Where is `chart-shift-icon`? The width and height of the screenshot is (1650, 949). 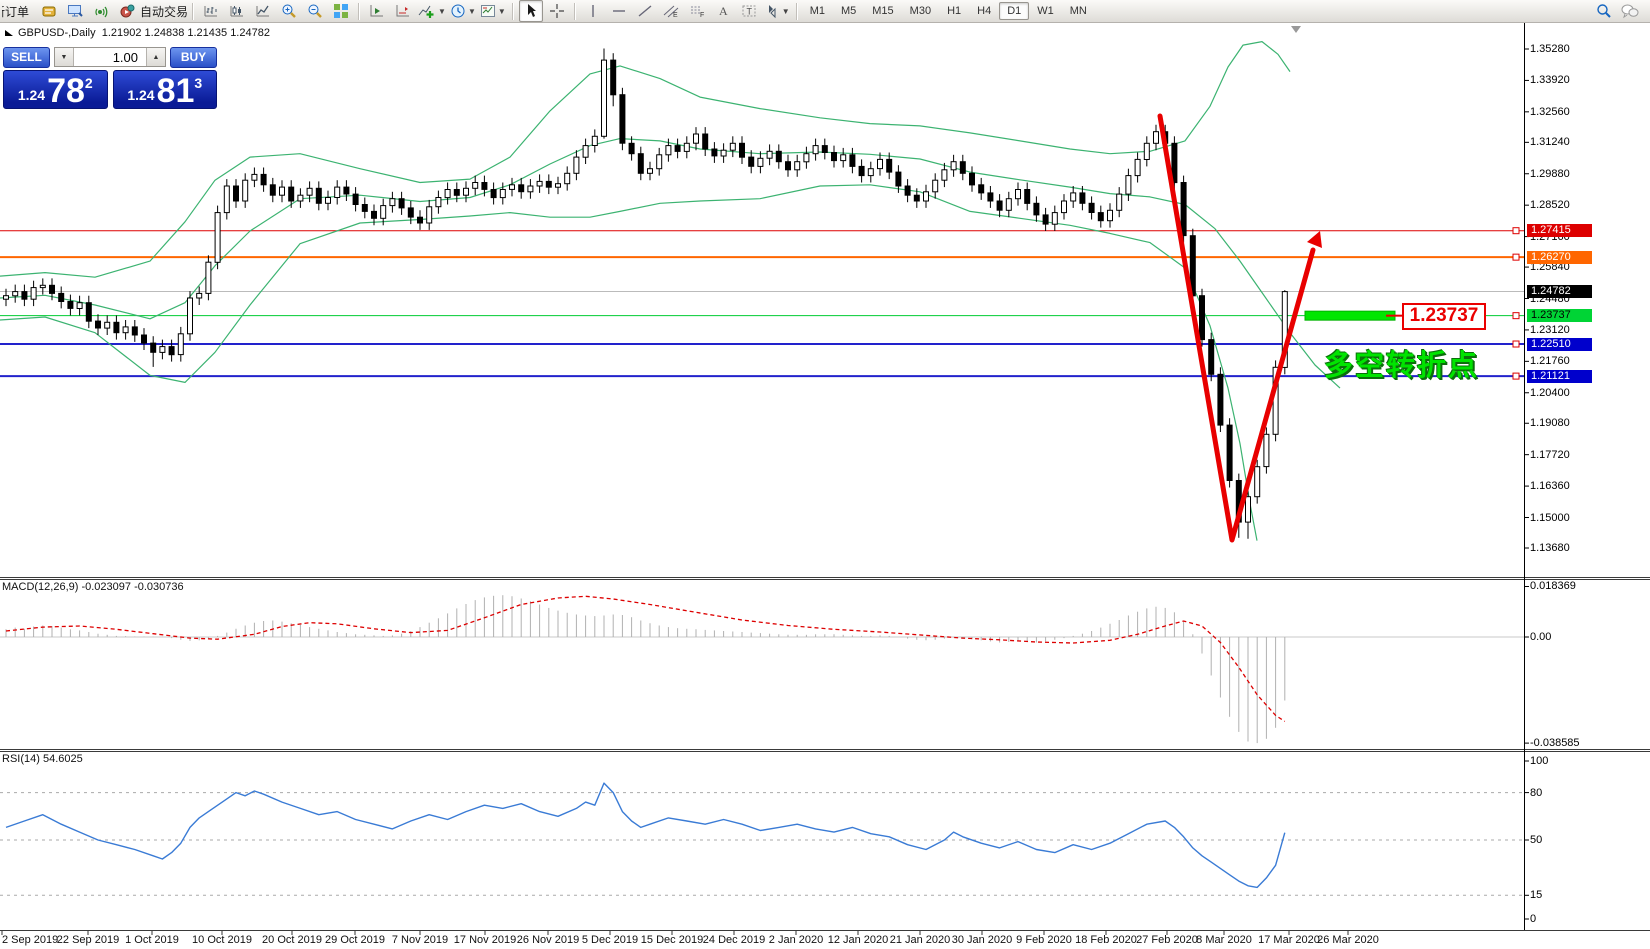 chart-shift-icon is located at coordinates (403, 11).